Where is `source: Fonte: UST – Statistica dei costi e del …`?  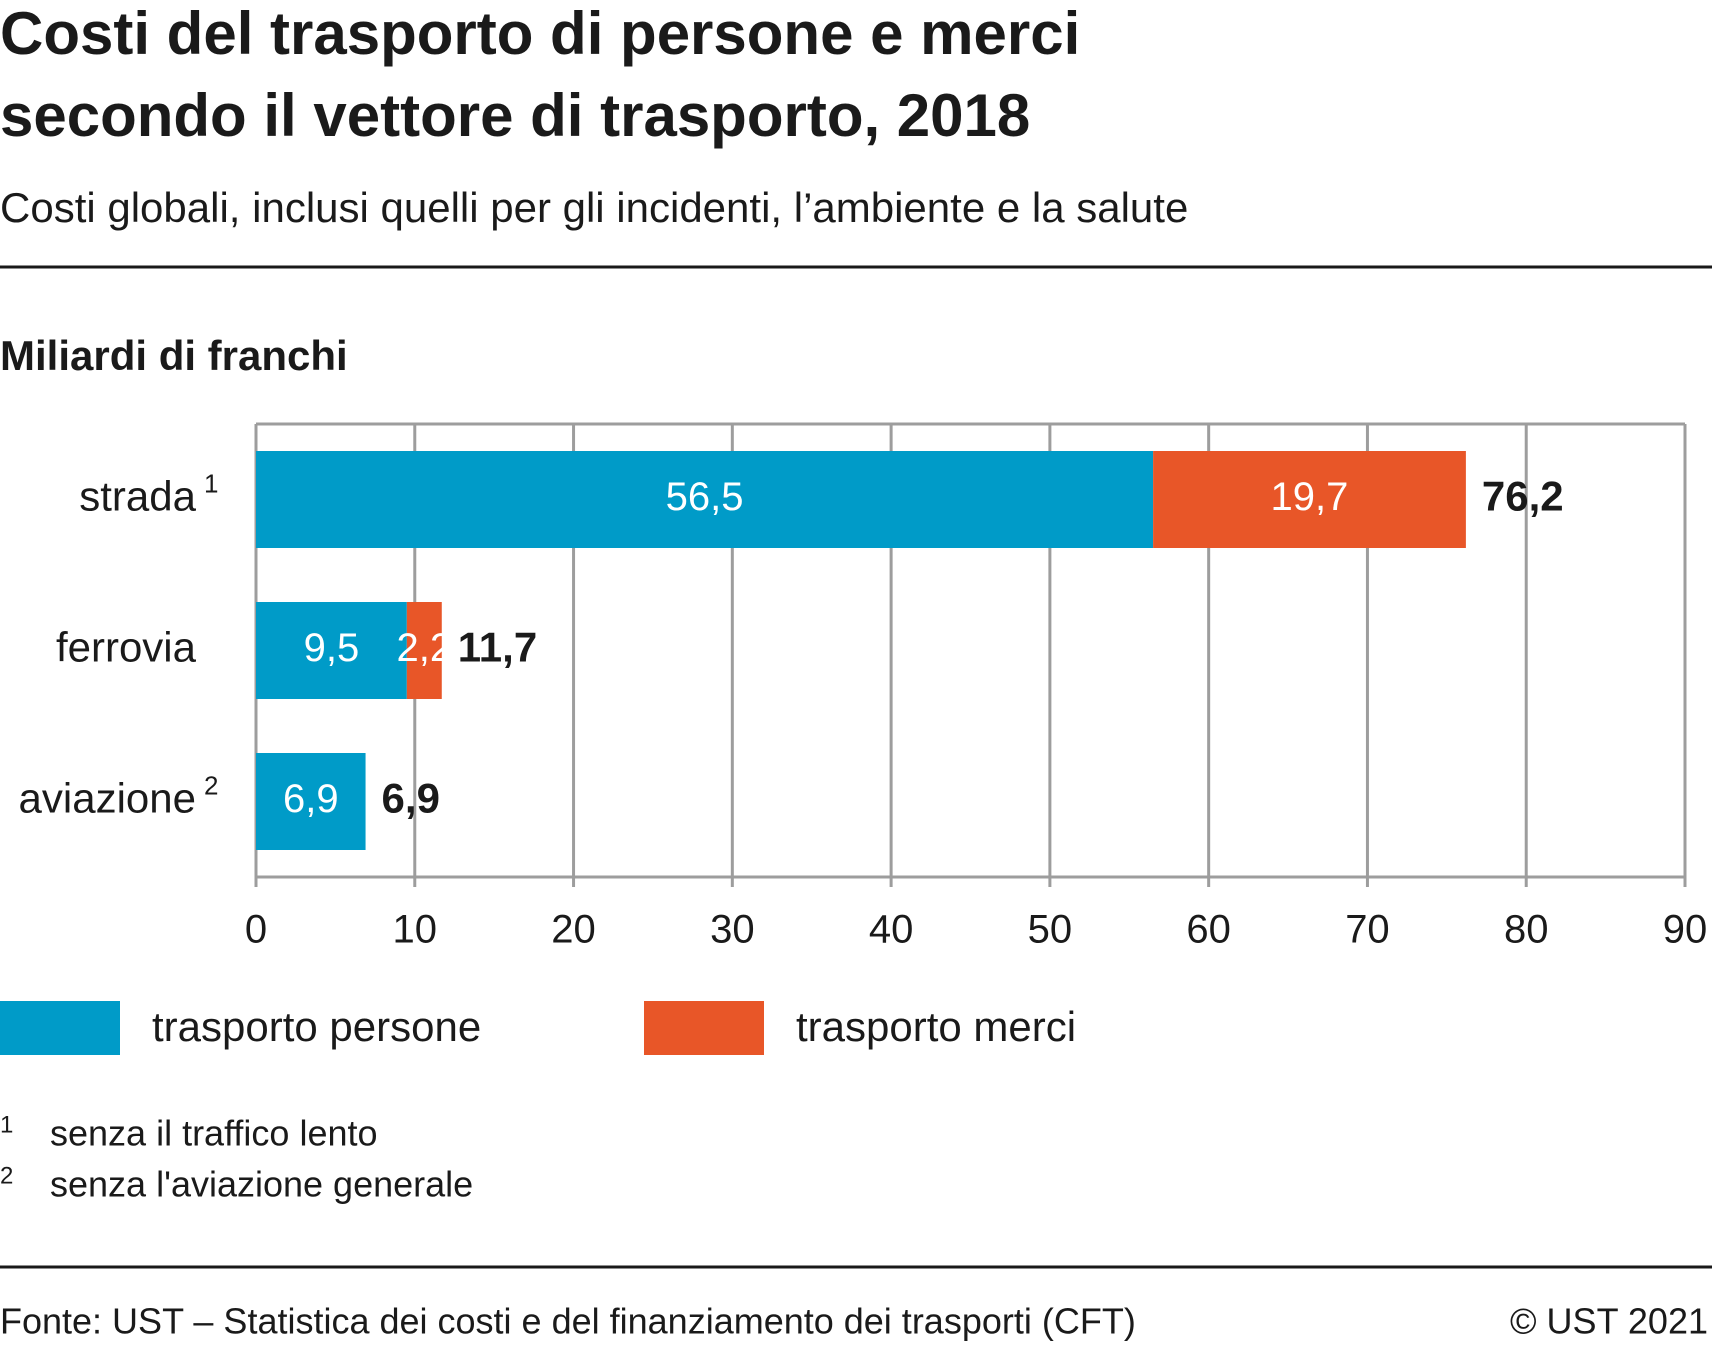 source: Fonte: UST – Statistica dei costi e del … is located at coordinates (568, 1321).